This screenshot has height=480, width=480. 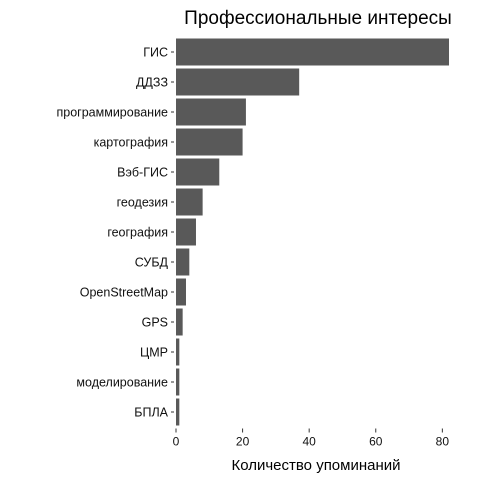 What do you see at coordinates (142, 203) in the screenshot?
I see `y-tick-label: геодезия` at bounding box center [142, 203].